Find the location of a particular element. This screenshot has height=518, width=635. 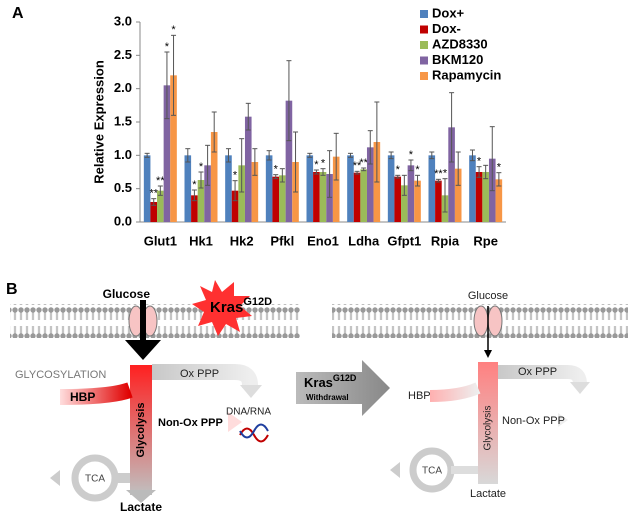

y-axis-label: Relative Expression is located at coordinates (98, 122).